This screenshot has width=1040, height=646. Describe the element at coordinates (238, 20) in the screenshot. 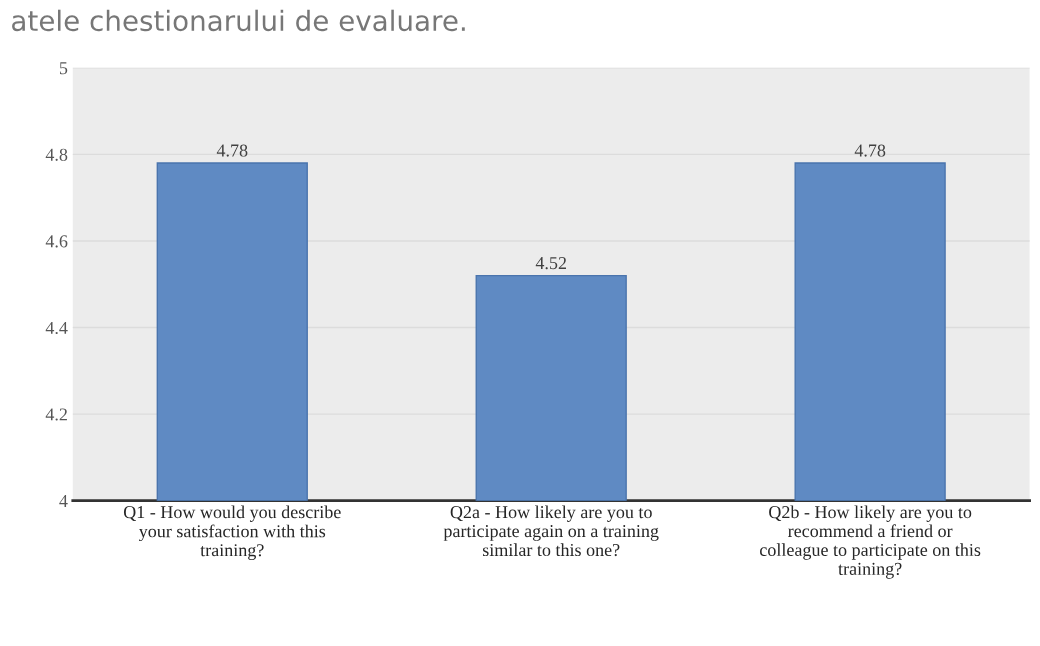

I see `chart-title: atele chestionarului de evaluare.` at that location.